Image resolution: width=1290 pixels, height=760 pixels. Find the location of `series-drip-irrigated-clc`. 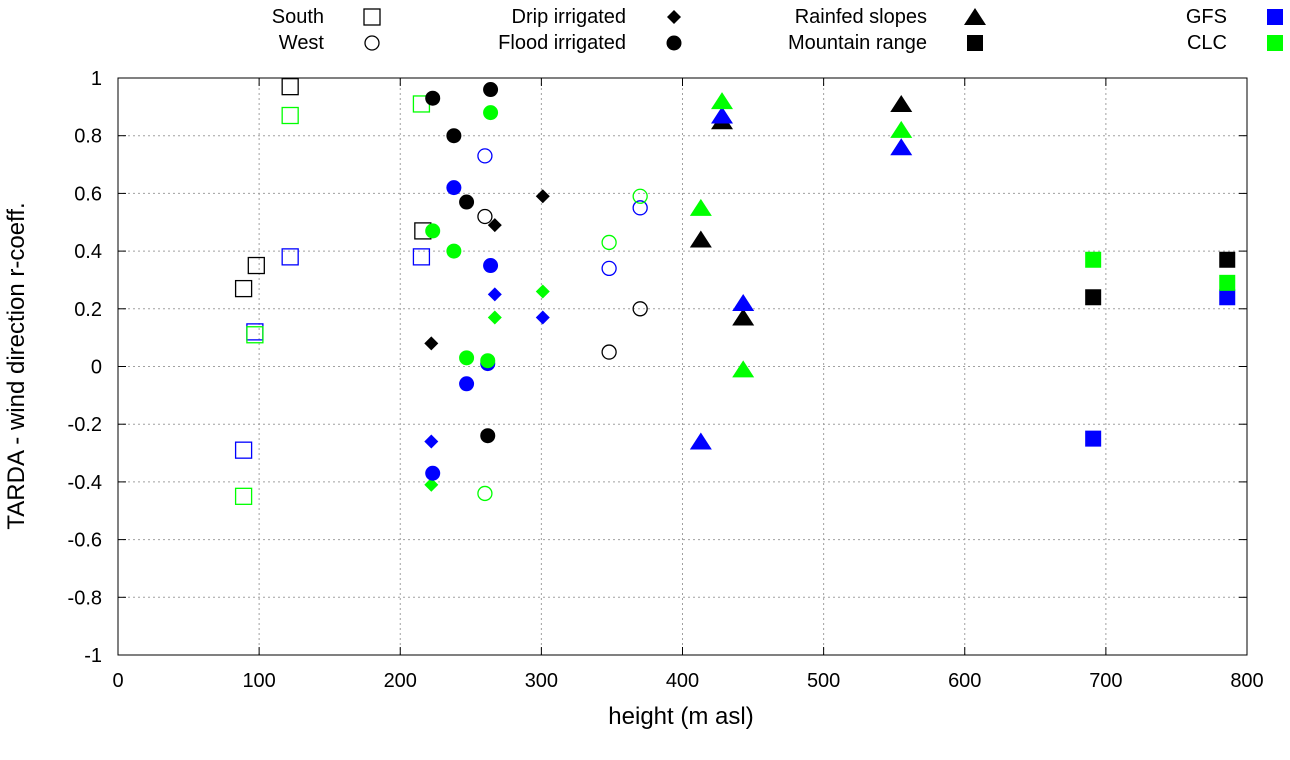

series-drip-irrigated-clc is located at coordinates (487, 388).